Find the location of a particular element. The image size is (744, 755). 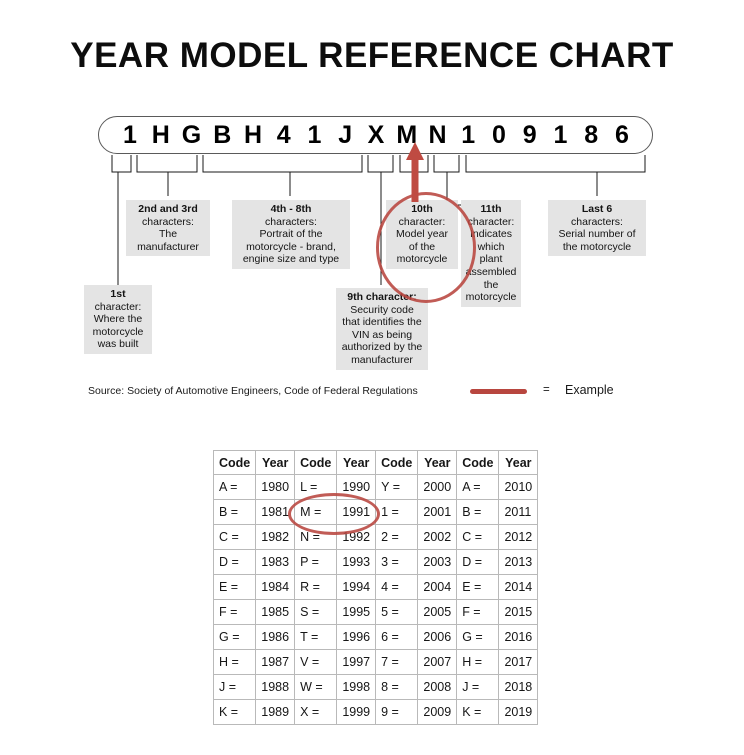

vin-pill-outline is located at coordinates (375, 135).